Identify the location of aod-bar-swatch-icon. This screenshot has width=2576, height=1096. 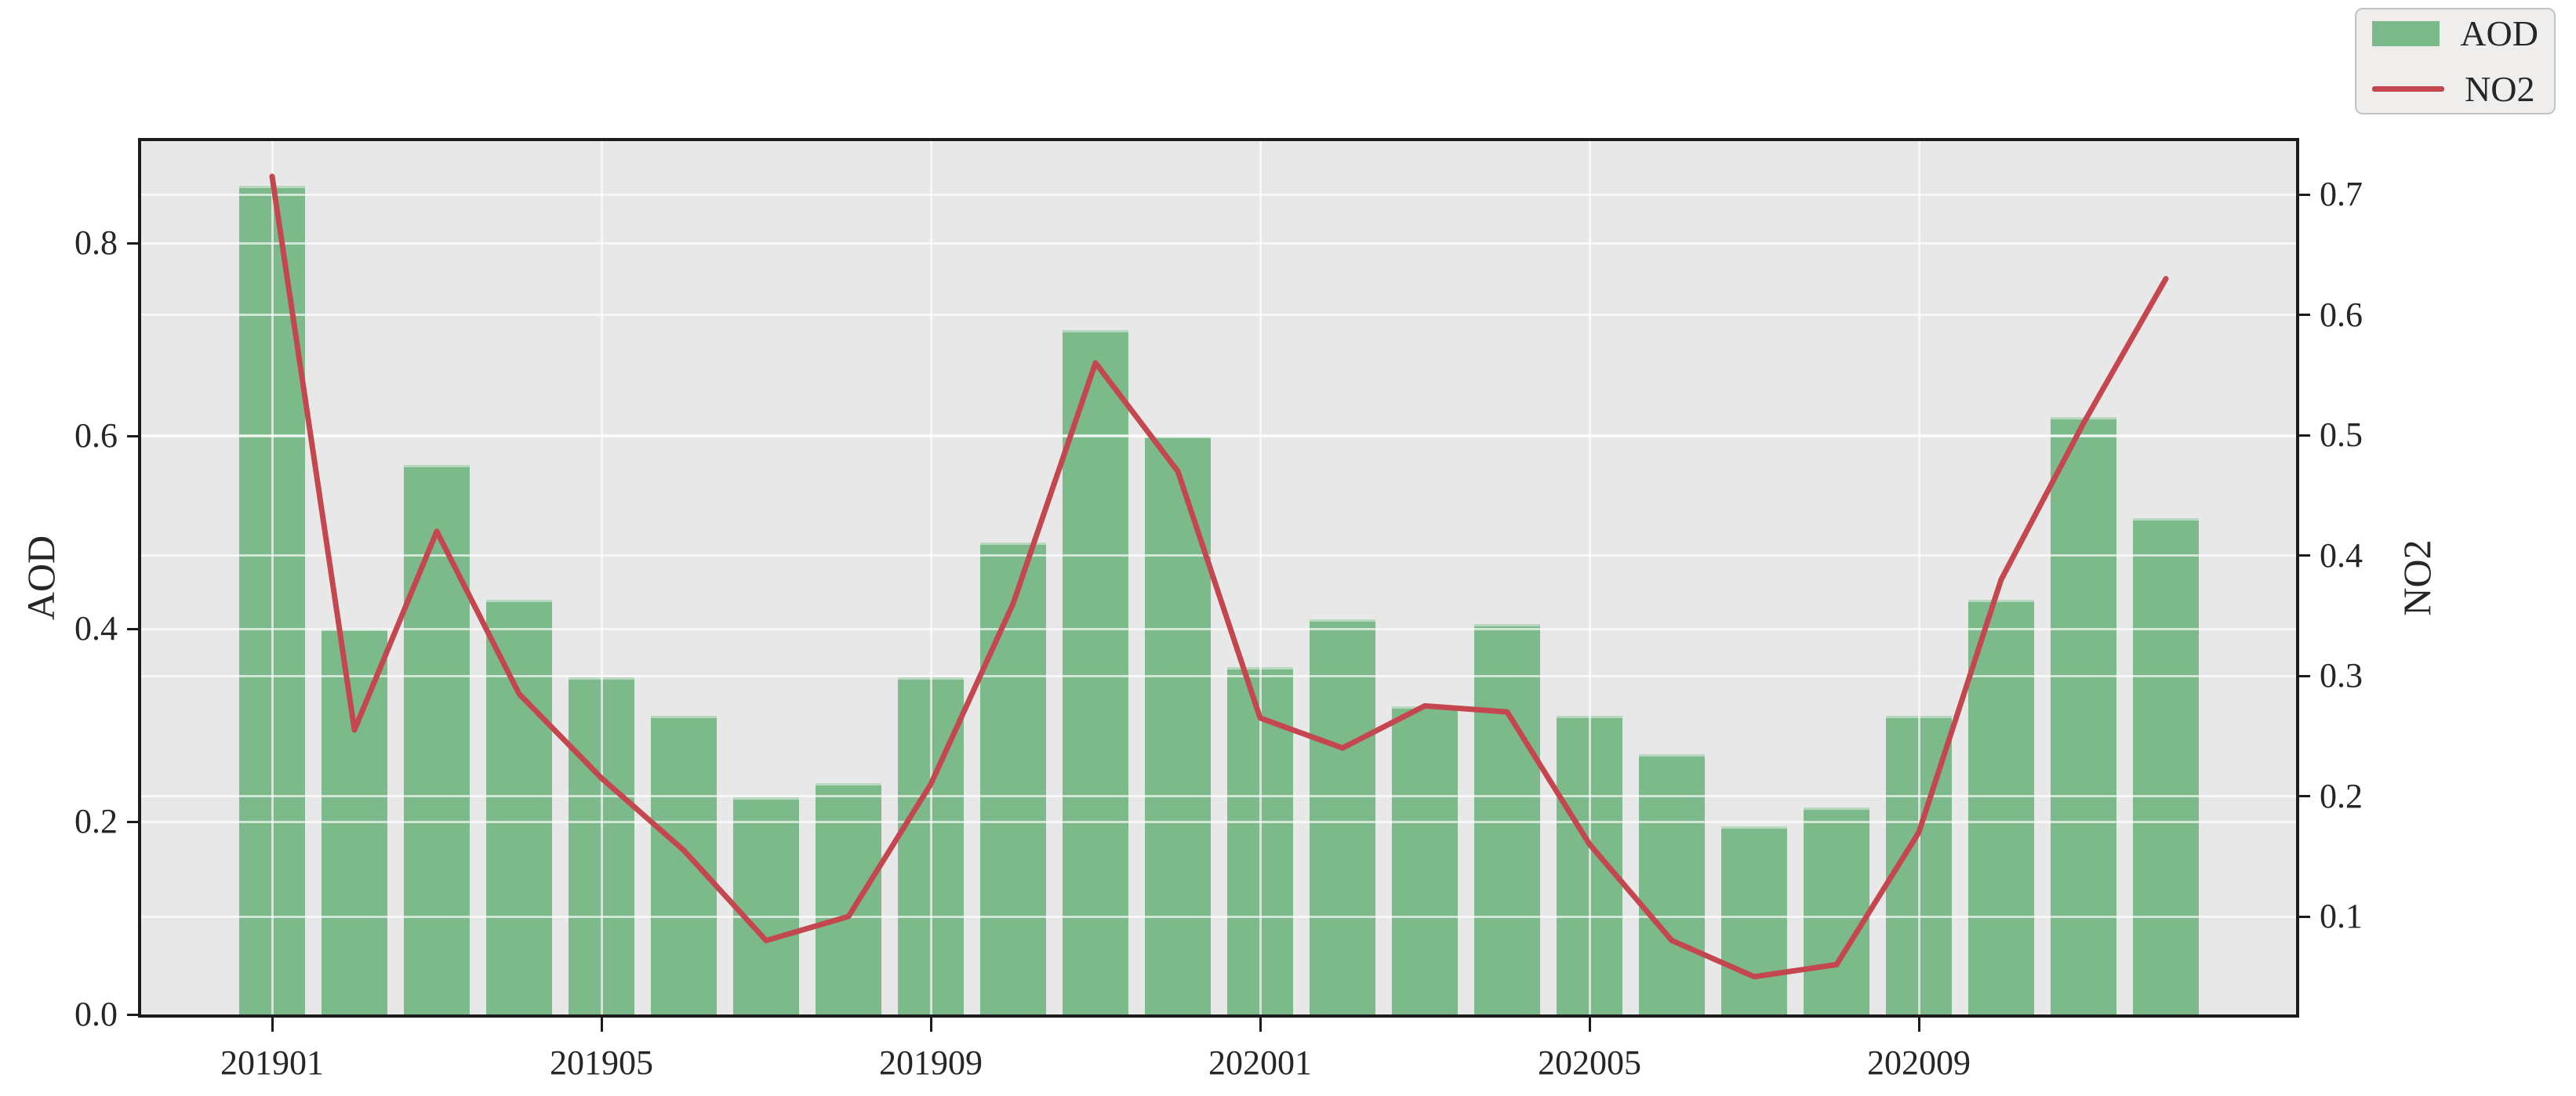
(2406, 33).